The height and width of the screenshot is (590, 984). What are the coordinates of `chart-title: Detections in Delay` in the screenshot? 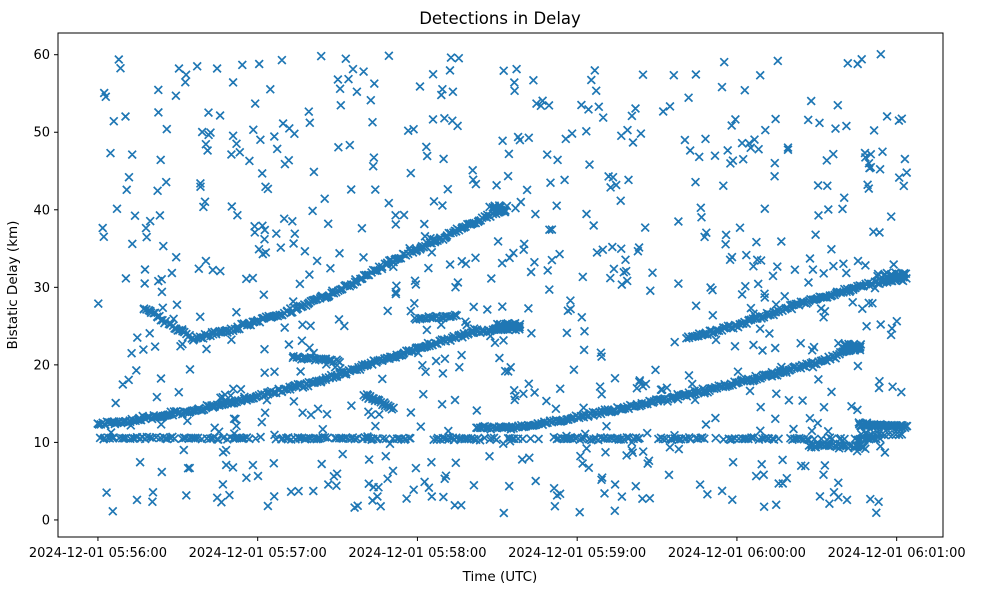 It's located at (500, 18).